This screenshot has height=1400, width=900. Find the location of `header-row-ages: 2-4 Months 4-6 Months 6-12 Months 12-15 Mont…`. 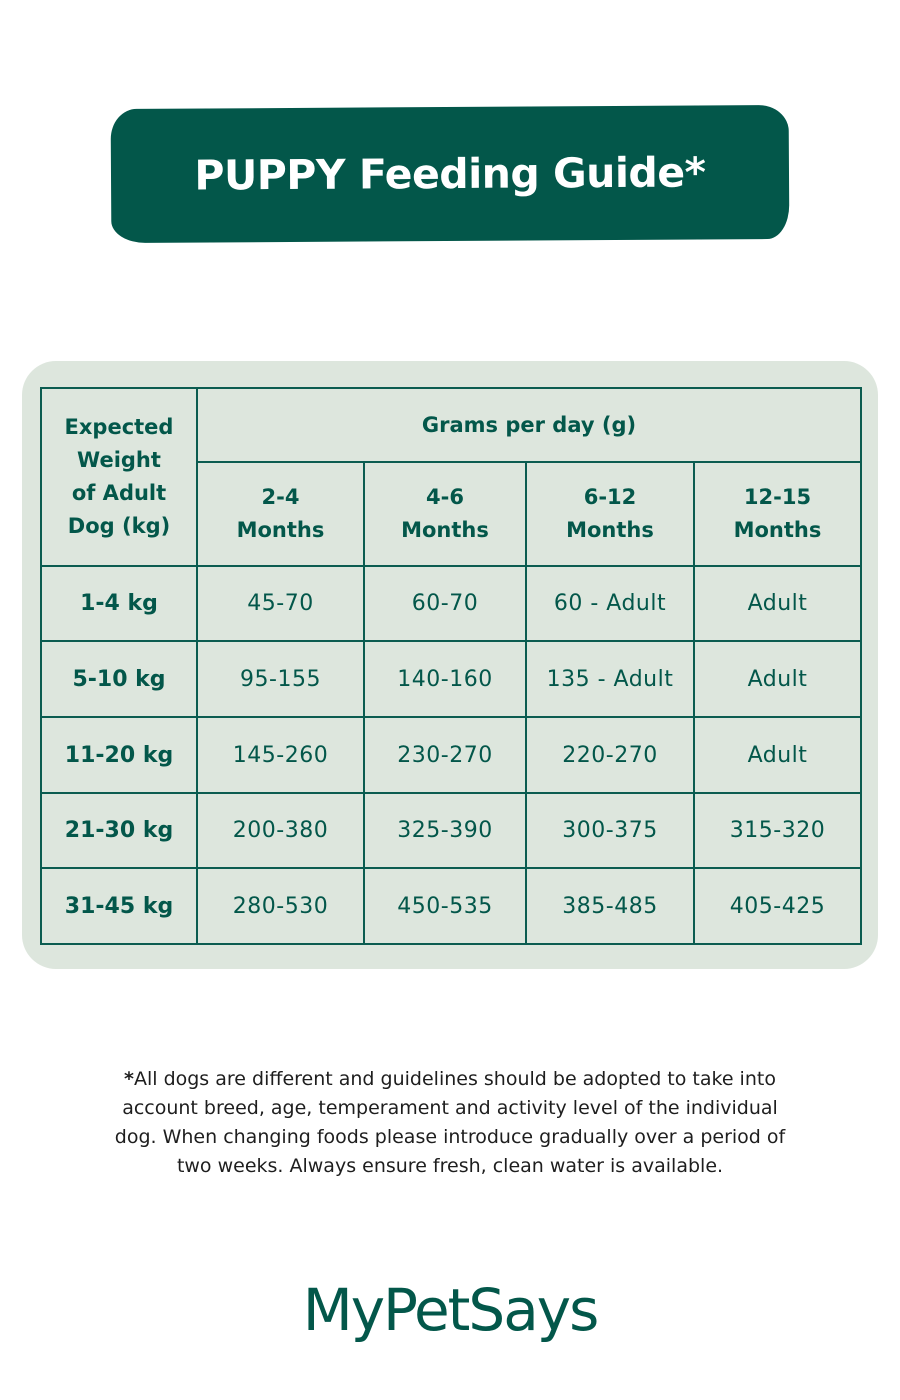

header-row-ages: 2-4 Months 4-6 Months 6-12 Months 12-15 Mont… is located at coordinates (451, 514).